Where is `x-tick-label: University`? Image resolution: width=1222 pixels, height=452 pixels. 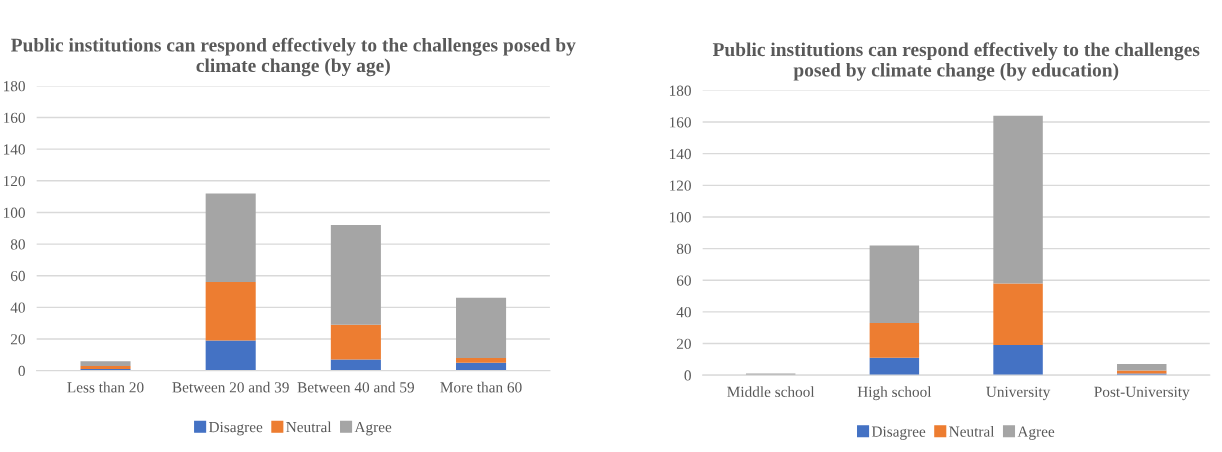
x-tick-label: University is located at coordinates (1018, 393).